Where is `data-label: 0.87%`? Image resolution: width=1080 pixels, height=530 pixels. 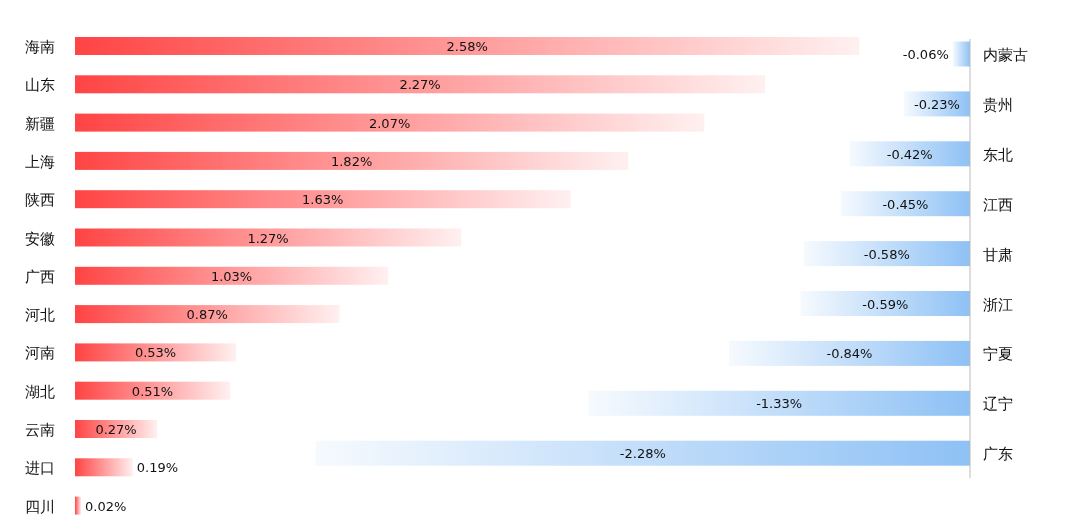 data-label: 0.87% is located at coordinates (207, 315).